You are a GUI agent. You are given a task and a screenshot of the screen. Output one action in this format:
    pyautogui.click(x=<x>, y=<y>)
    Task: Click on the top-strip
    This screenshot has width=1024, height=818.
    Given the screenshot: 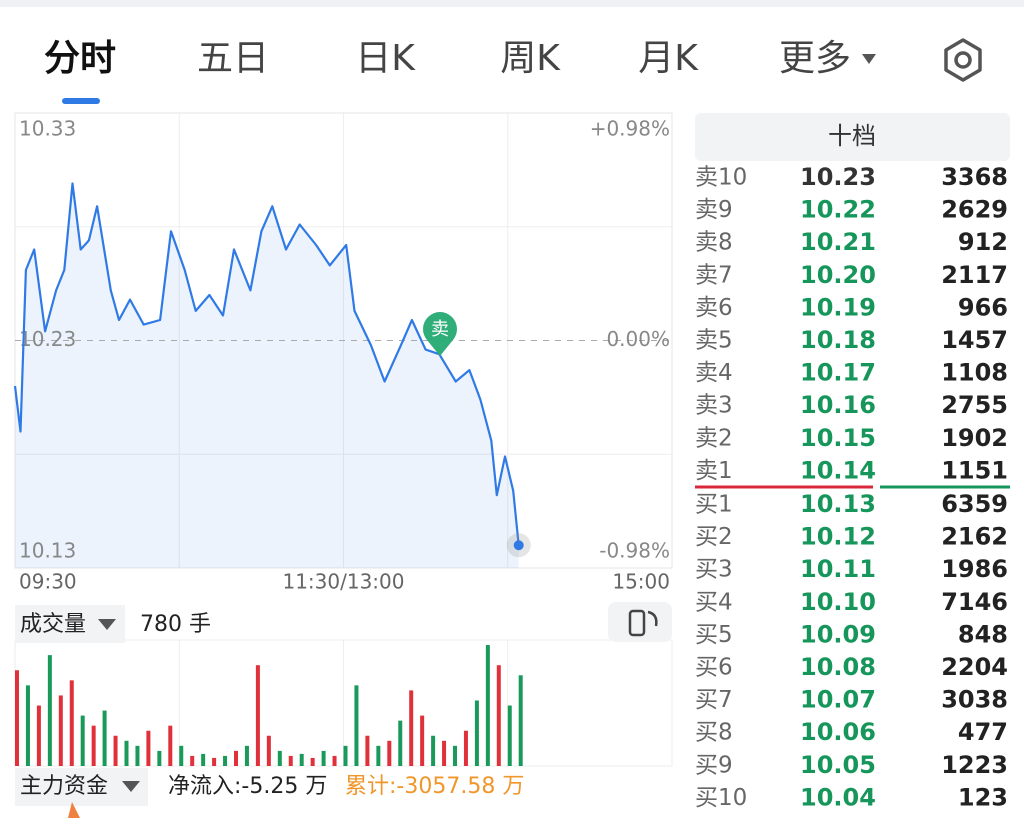 What is the action you would take?
    pyautogui.click(x=512, y=3)
    